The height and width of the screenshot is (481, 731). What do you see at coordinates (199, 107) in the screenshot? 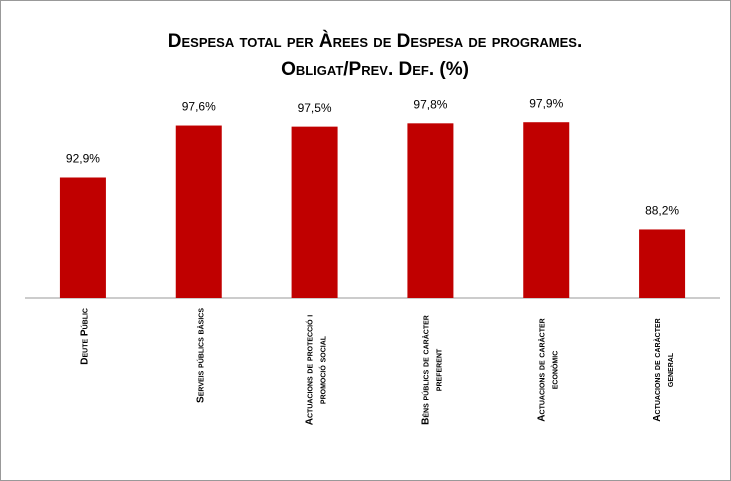
I see `data-label: 97,6%` at bounding box center [199, 107].